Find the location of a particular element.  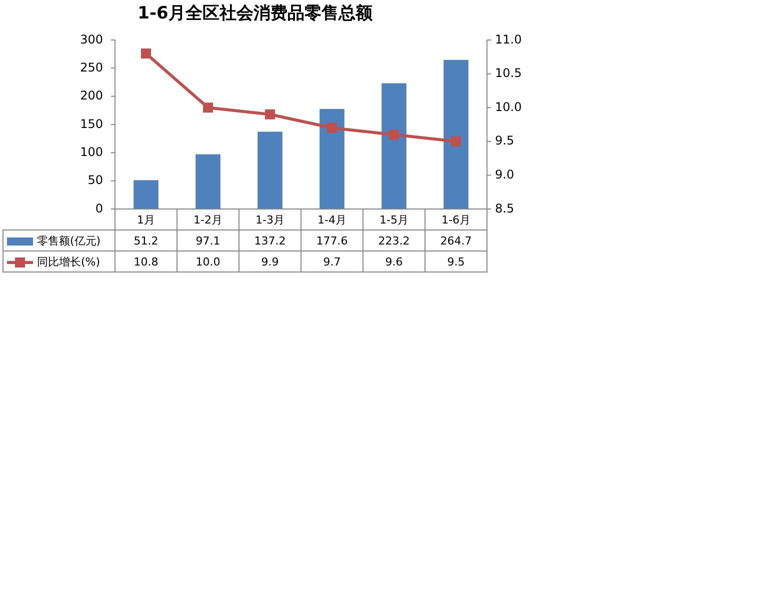

xtick: 1-5月 is located at coordinates (394, 220).